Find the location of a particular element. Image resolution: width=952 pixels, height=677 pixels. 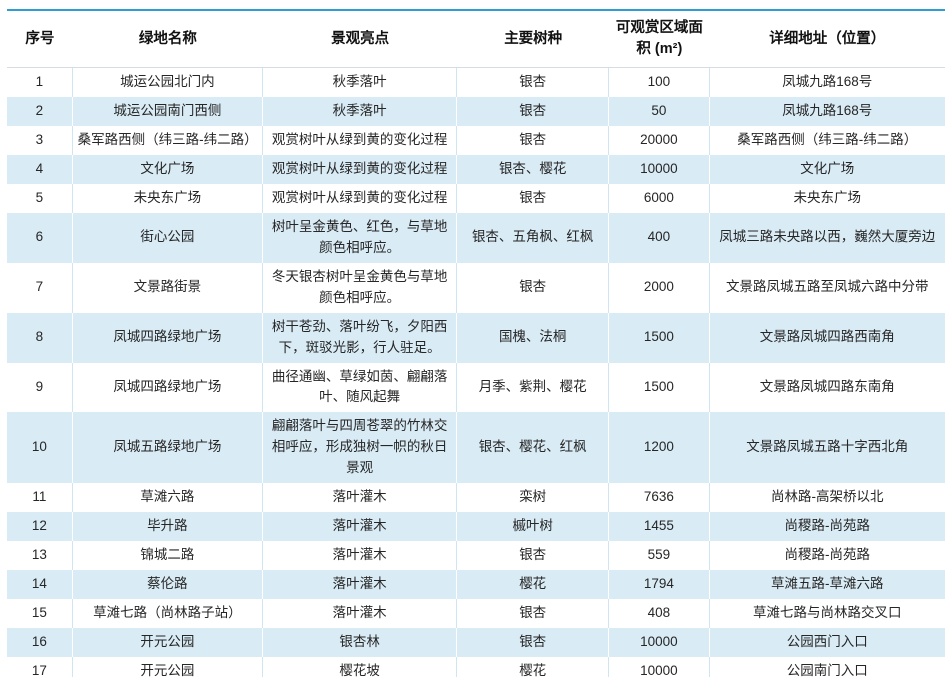

table-cell: 银杏、五角枫、红枫 is located at coordinates (533, 238).